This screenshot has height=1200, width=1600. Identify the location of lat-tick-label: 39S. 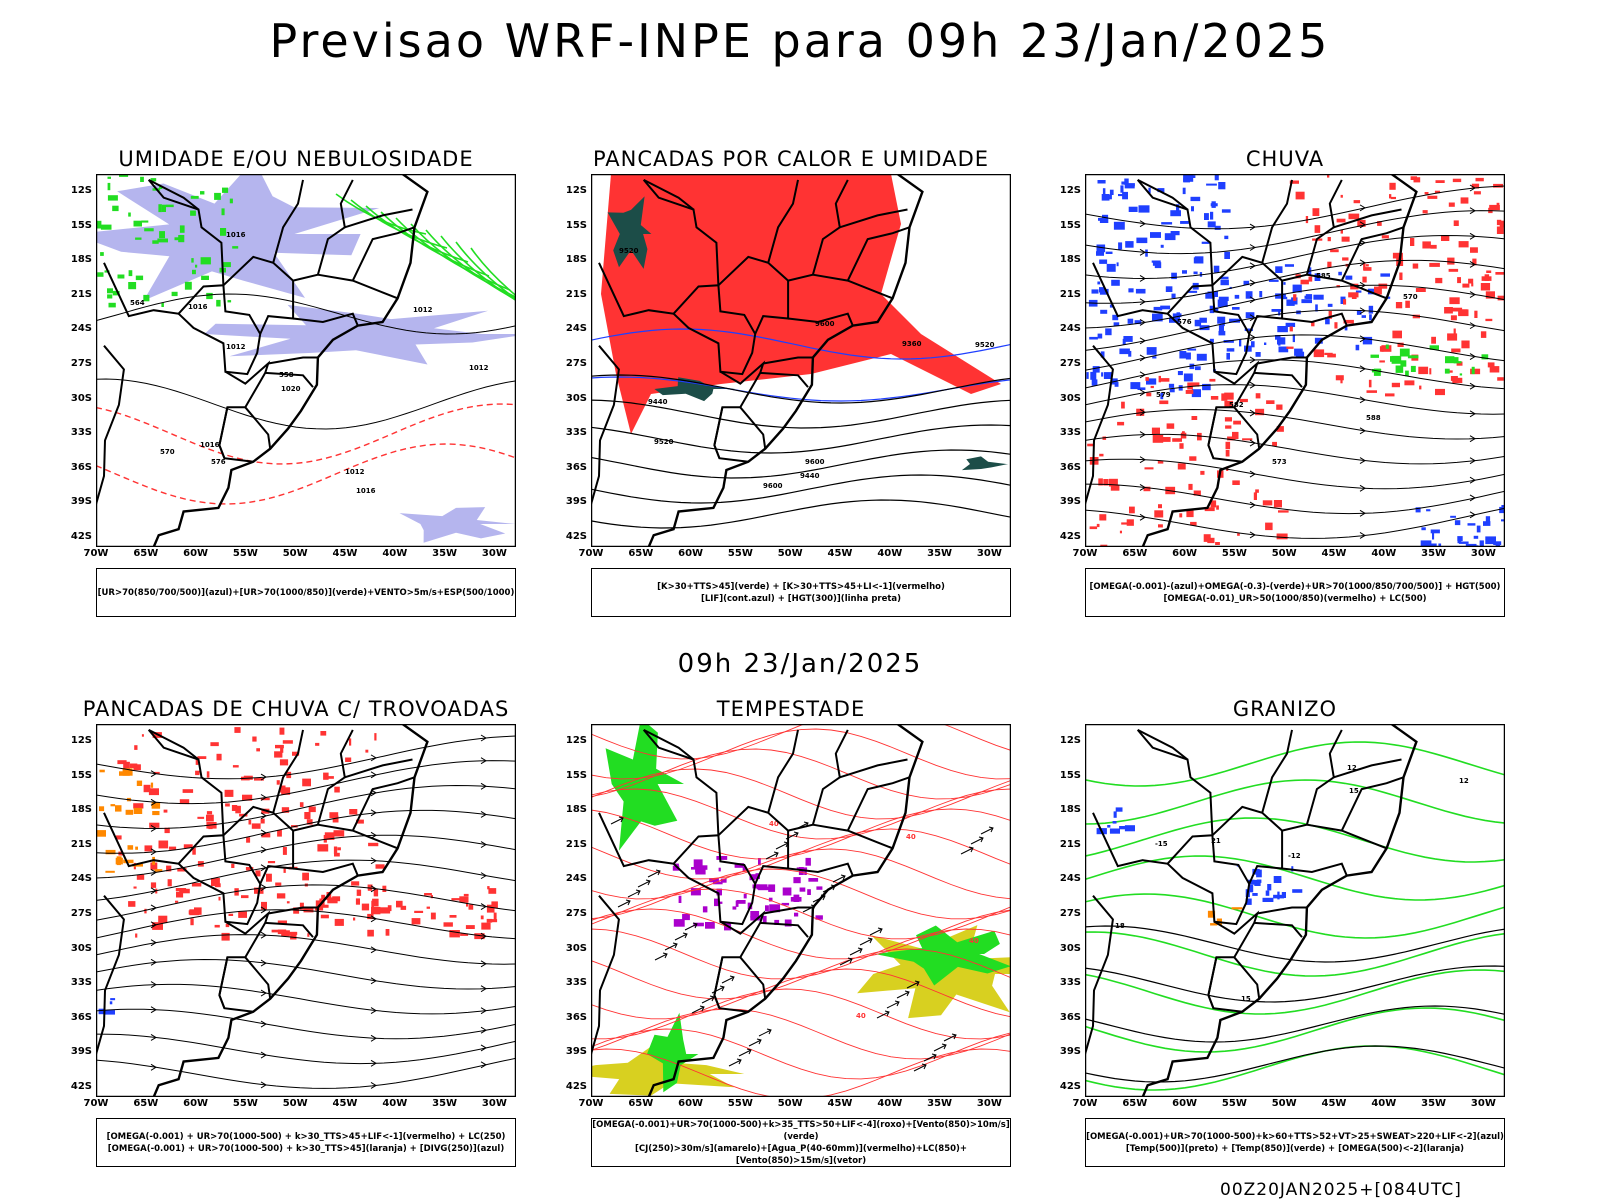
(576, 1052).